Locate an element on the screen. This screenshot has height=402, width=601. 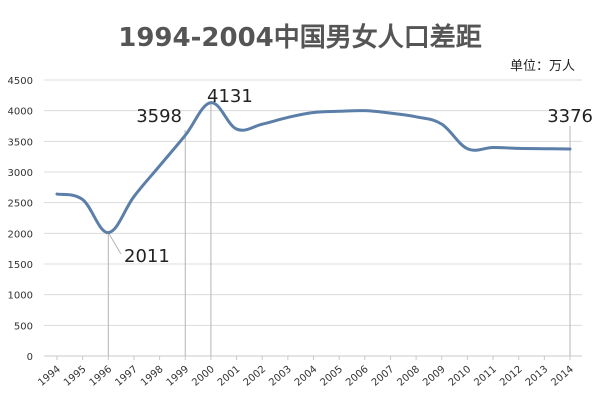
x-tick-label: 2008 is located at coordinates (408, 376).